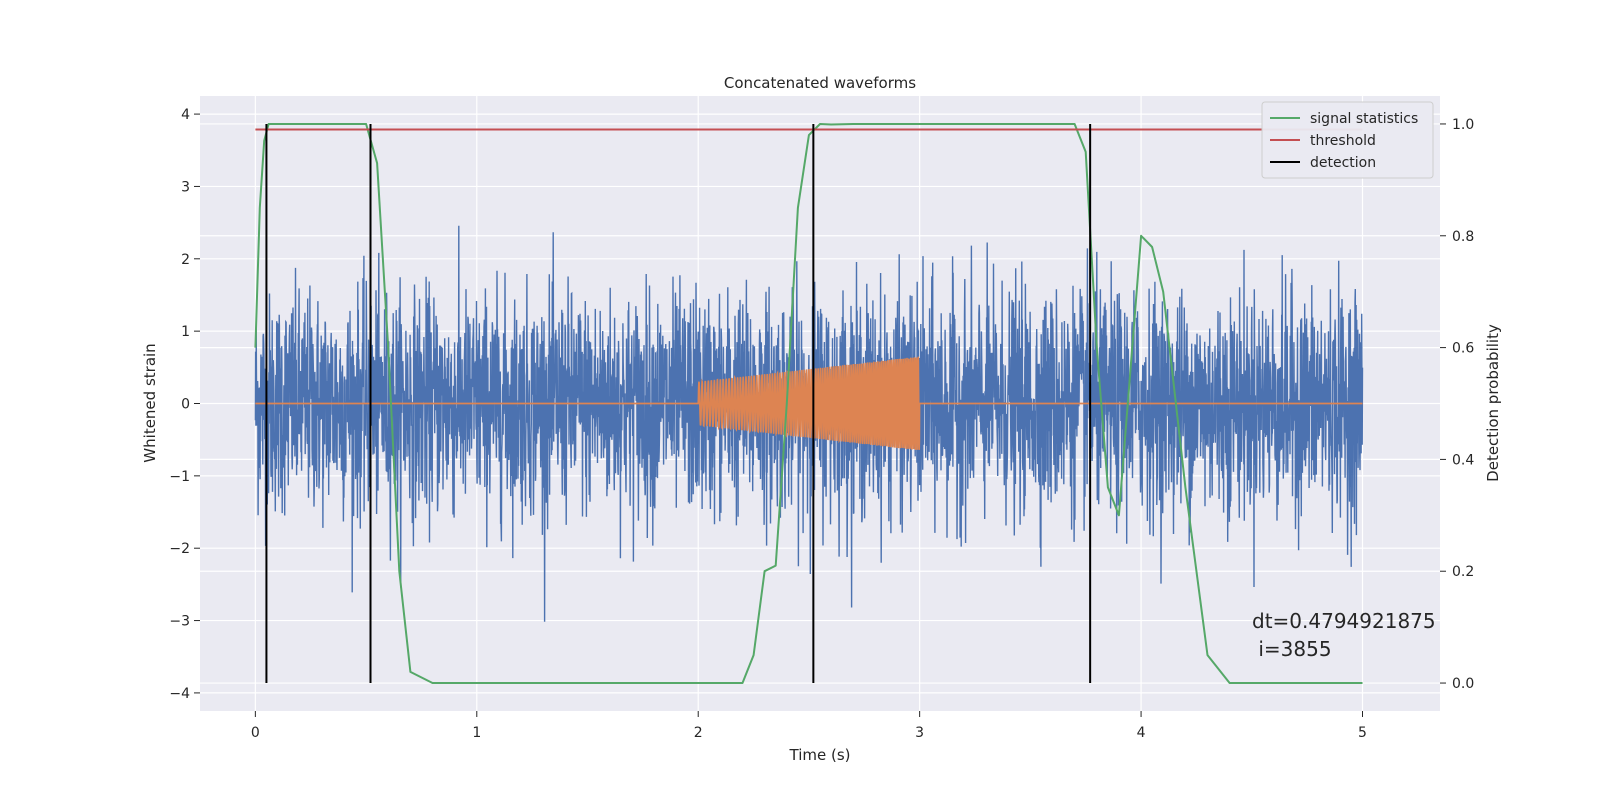 The image size is (1600, 800). Describe the element at coordinates (255, 733) in the screenshot. I see `x-tick-label: 0` at that location.